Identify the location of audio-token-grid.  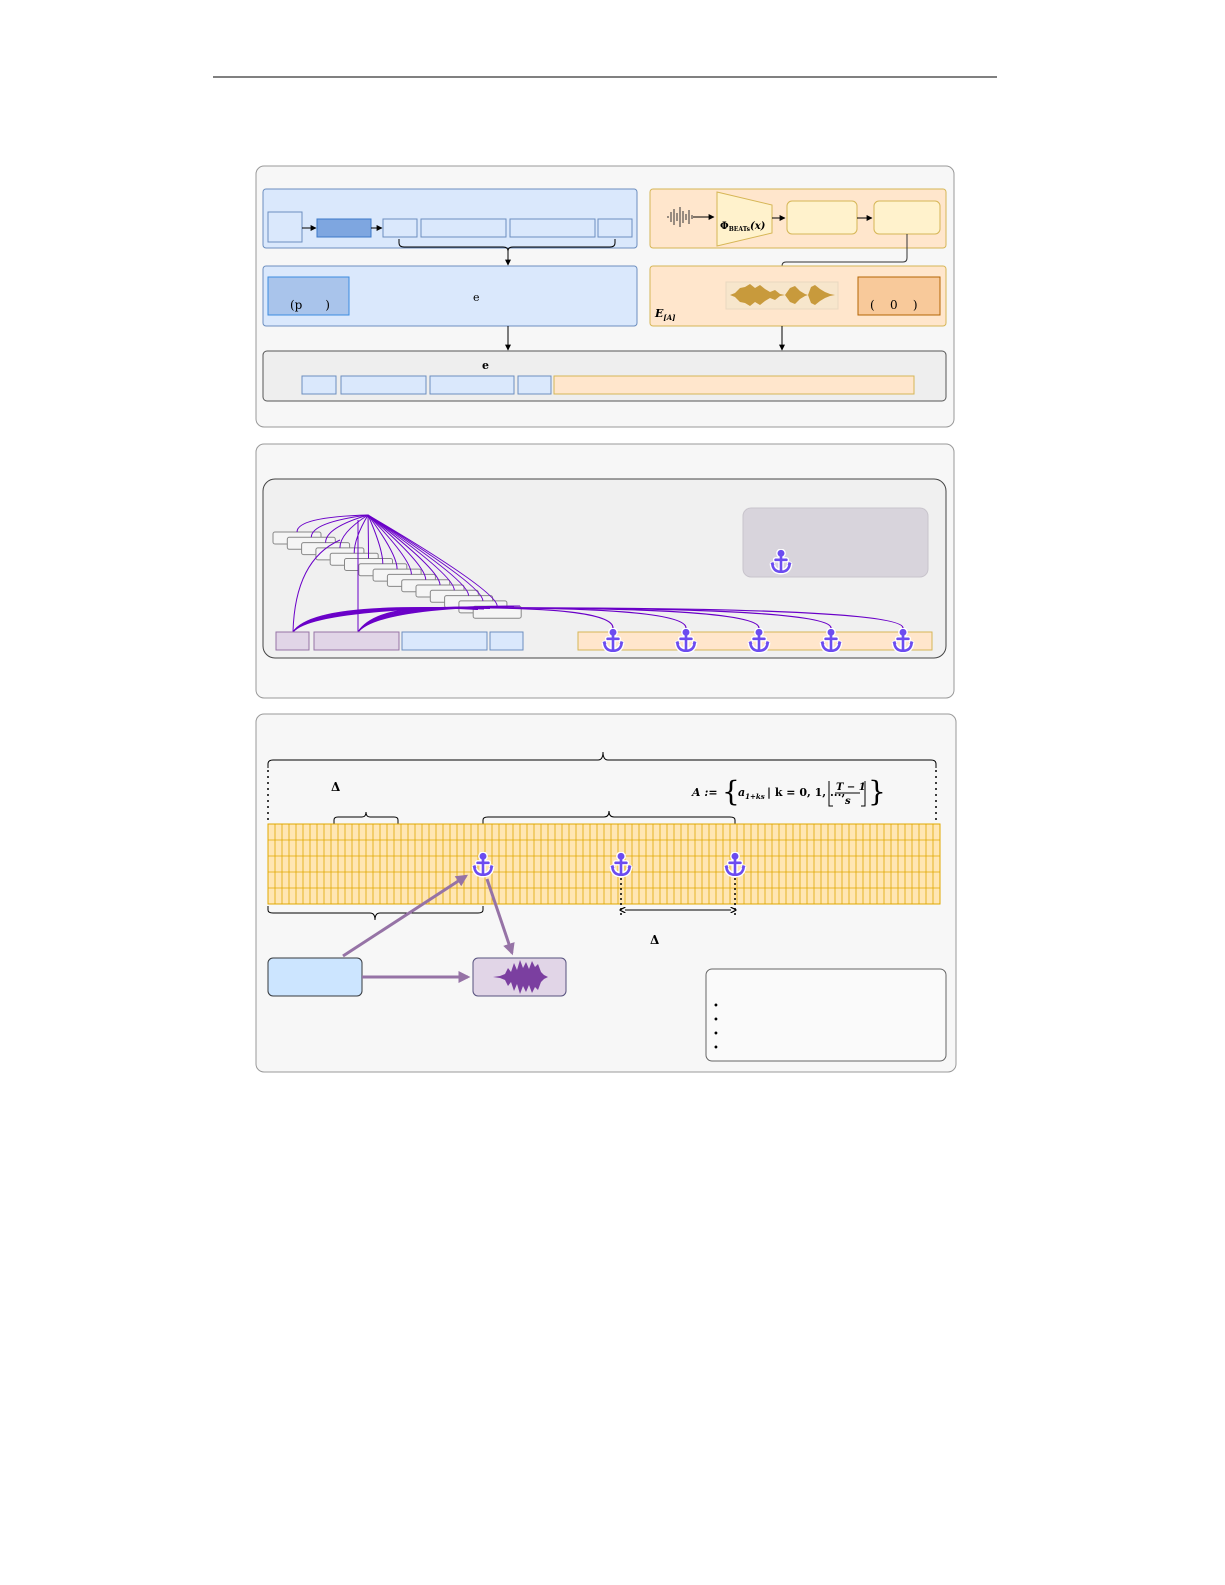
(604, 864).